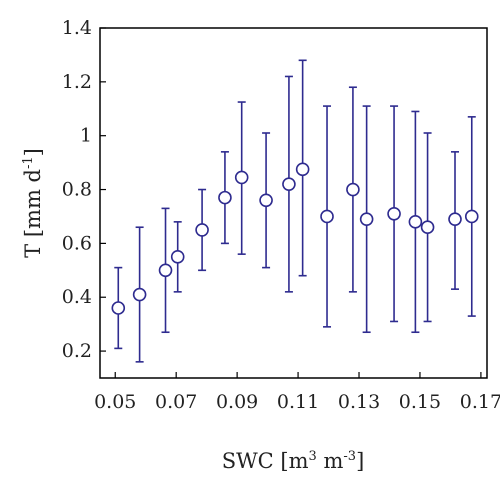  What do you see at coordinates (77, 28) in the screenshot?
I see `y-tick-label: 1.4` at bounding box center [77, 28].